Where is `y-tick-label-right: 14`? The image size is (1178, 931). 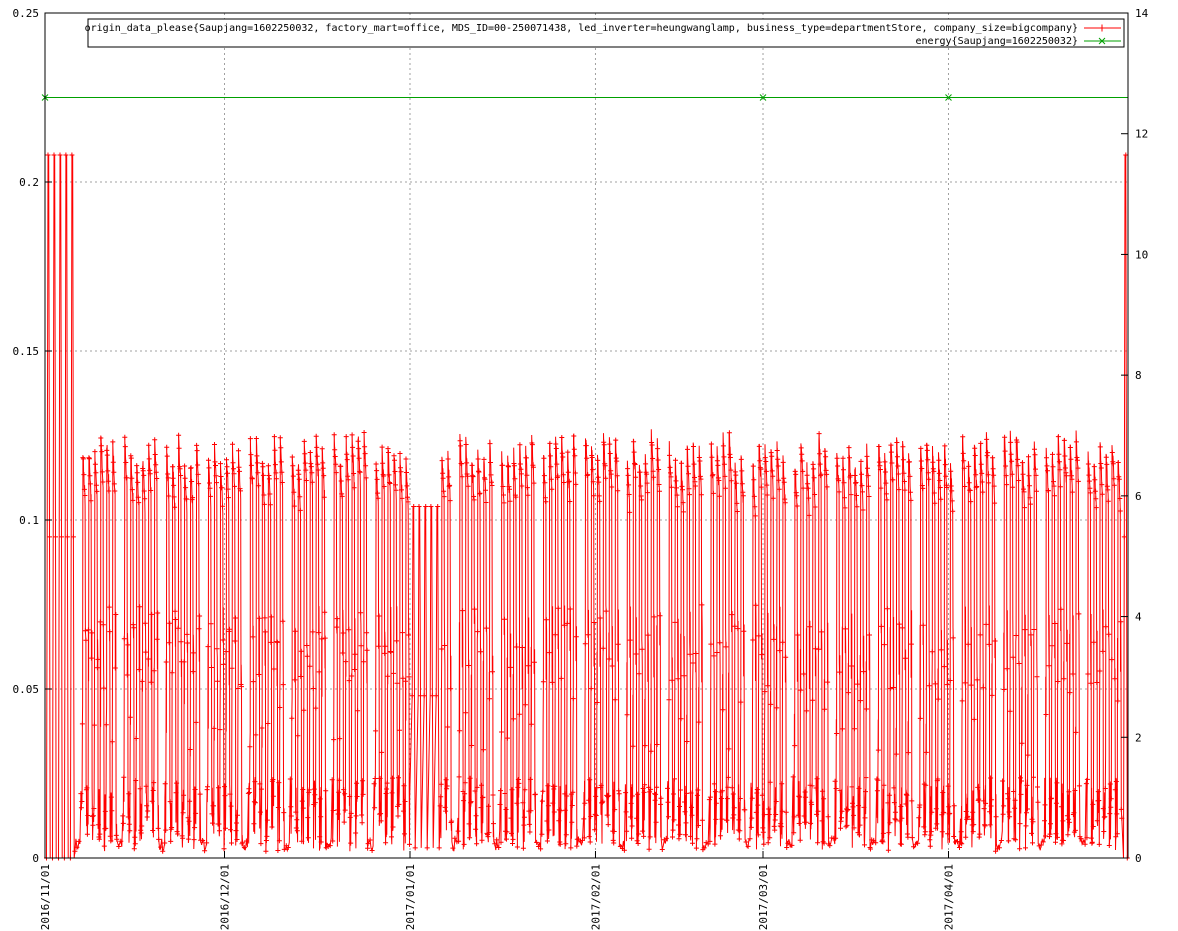 y-tick-label-right: 14 is located at coordinates (1142, 13).